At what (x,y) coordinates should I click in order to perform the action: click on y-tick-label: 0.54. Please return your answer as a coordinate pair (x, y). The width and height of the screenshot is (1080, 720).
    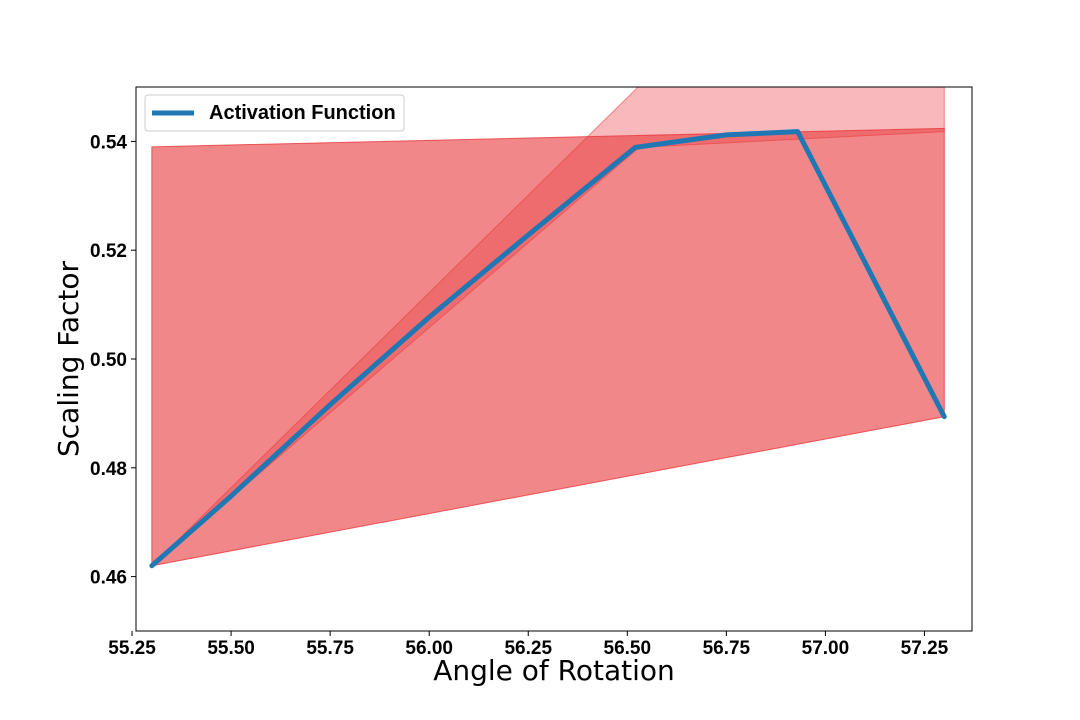
    Looking at the image, I should click on (108, 142).